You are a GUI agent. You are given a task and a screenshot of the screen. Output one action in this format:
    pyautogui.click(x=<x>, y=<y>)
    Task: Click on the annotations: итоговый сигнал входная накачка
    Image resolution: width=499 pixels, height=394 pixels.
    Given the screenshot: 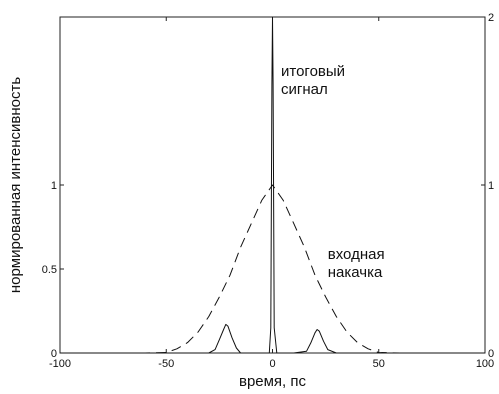 What is the action you would take?
    pyautogui.click(x=333, y=172)
    